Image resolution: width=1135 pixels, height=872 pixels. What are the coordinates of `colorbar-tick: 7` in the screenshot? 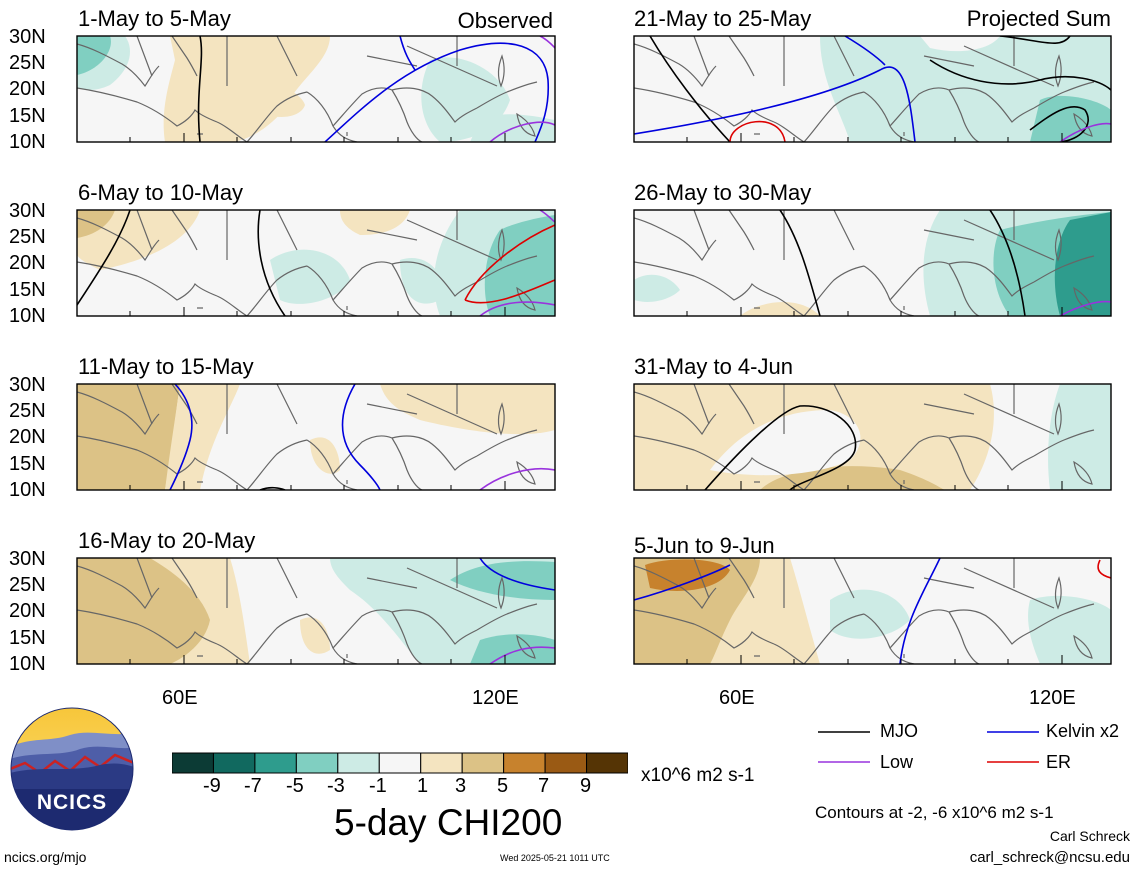 It's located at (544, 786).